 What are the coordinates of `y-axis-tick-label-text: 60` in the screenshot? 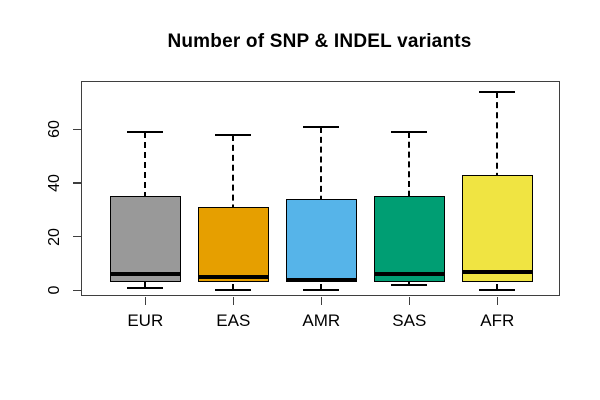 It's located at (54, 129).